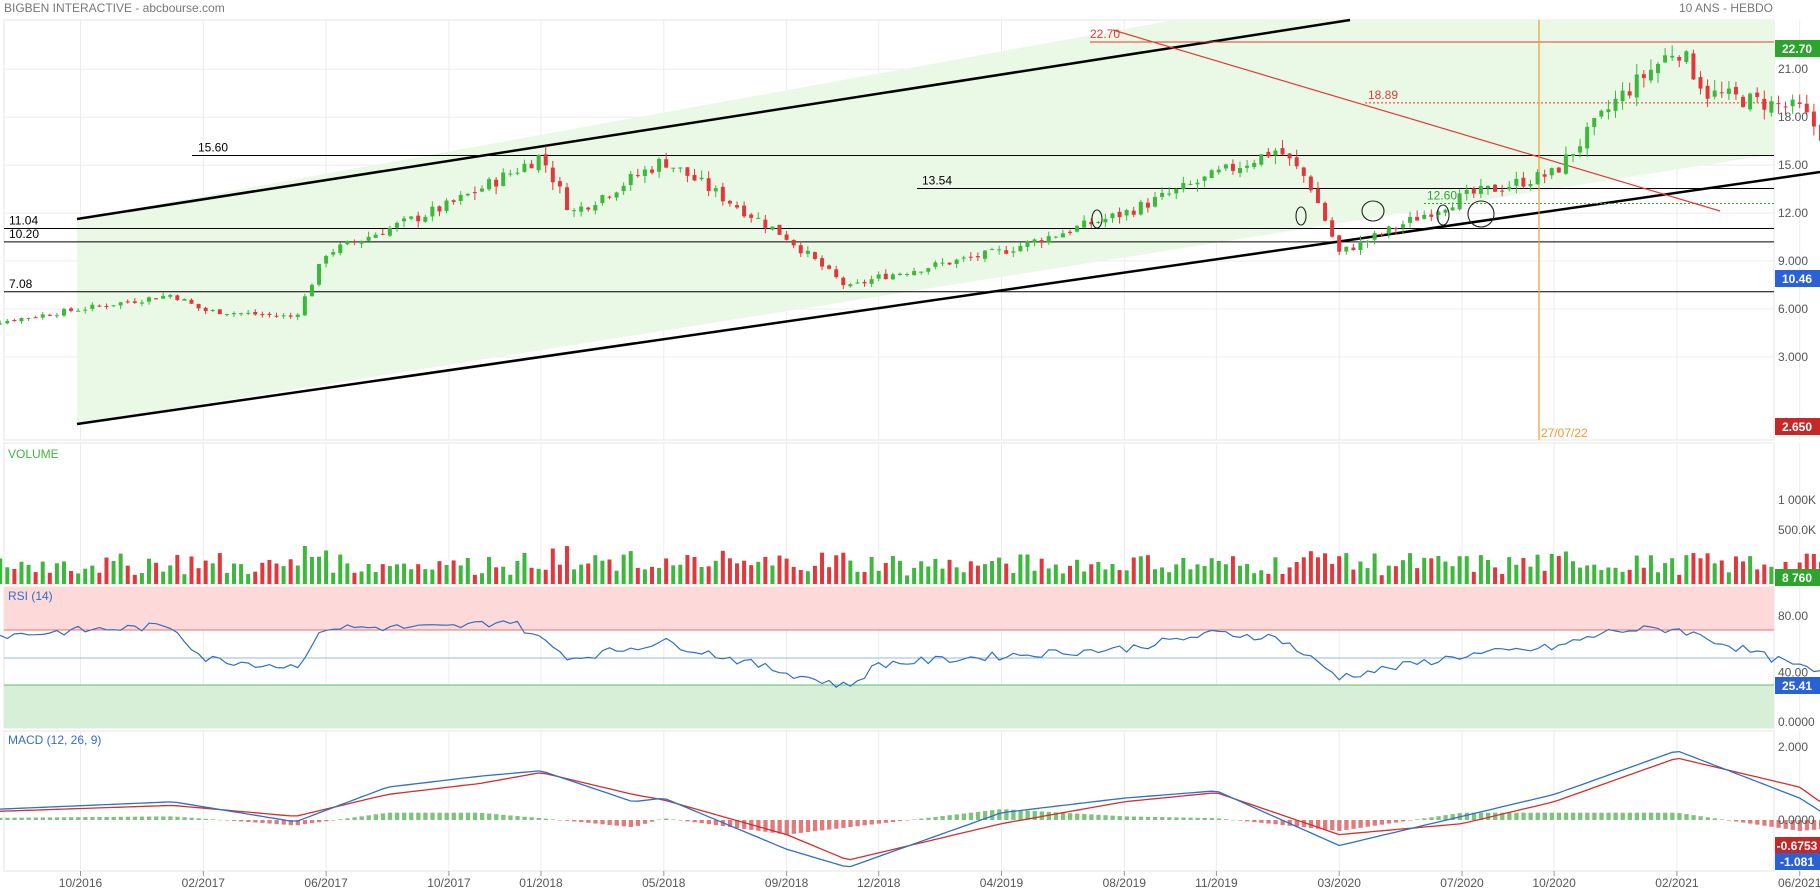 Image resolution: width=1820 pixels, height=894 pixels. Describe the element at coordinates (1797, 686) in the screenshot. I see `rsi-last-badge-text: 25.41` at that location.